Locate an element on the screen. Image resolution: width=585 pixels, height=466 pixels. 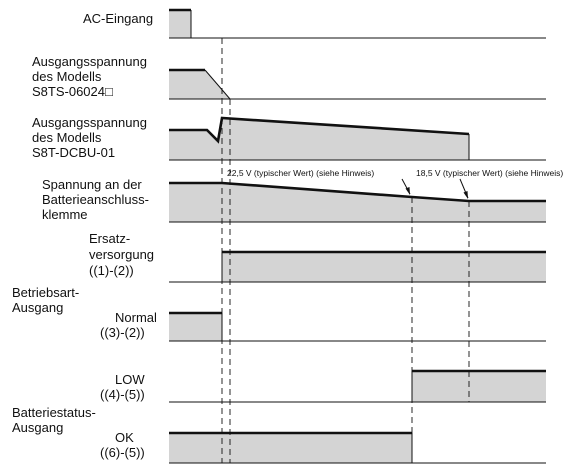
label-ac-input: AC-Eingang is located at coordinates (118, 18).